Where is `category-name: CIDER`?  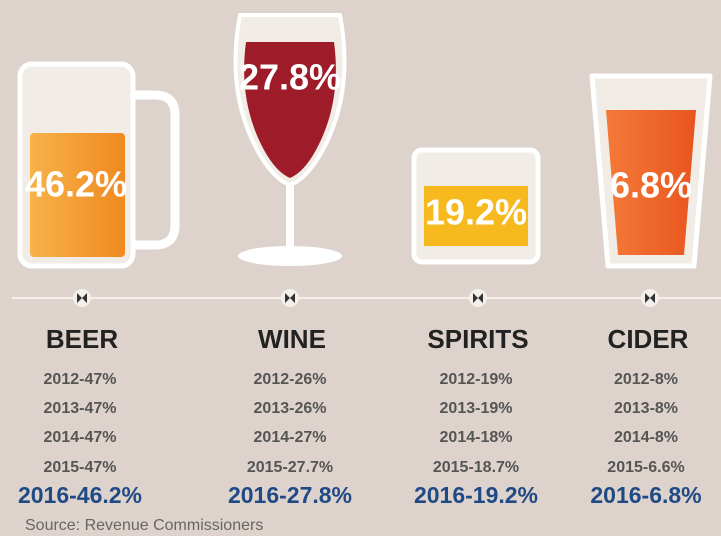 category-name: CIDER is located at coordinates (648, 339).